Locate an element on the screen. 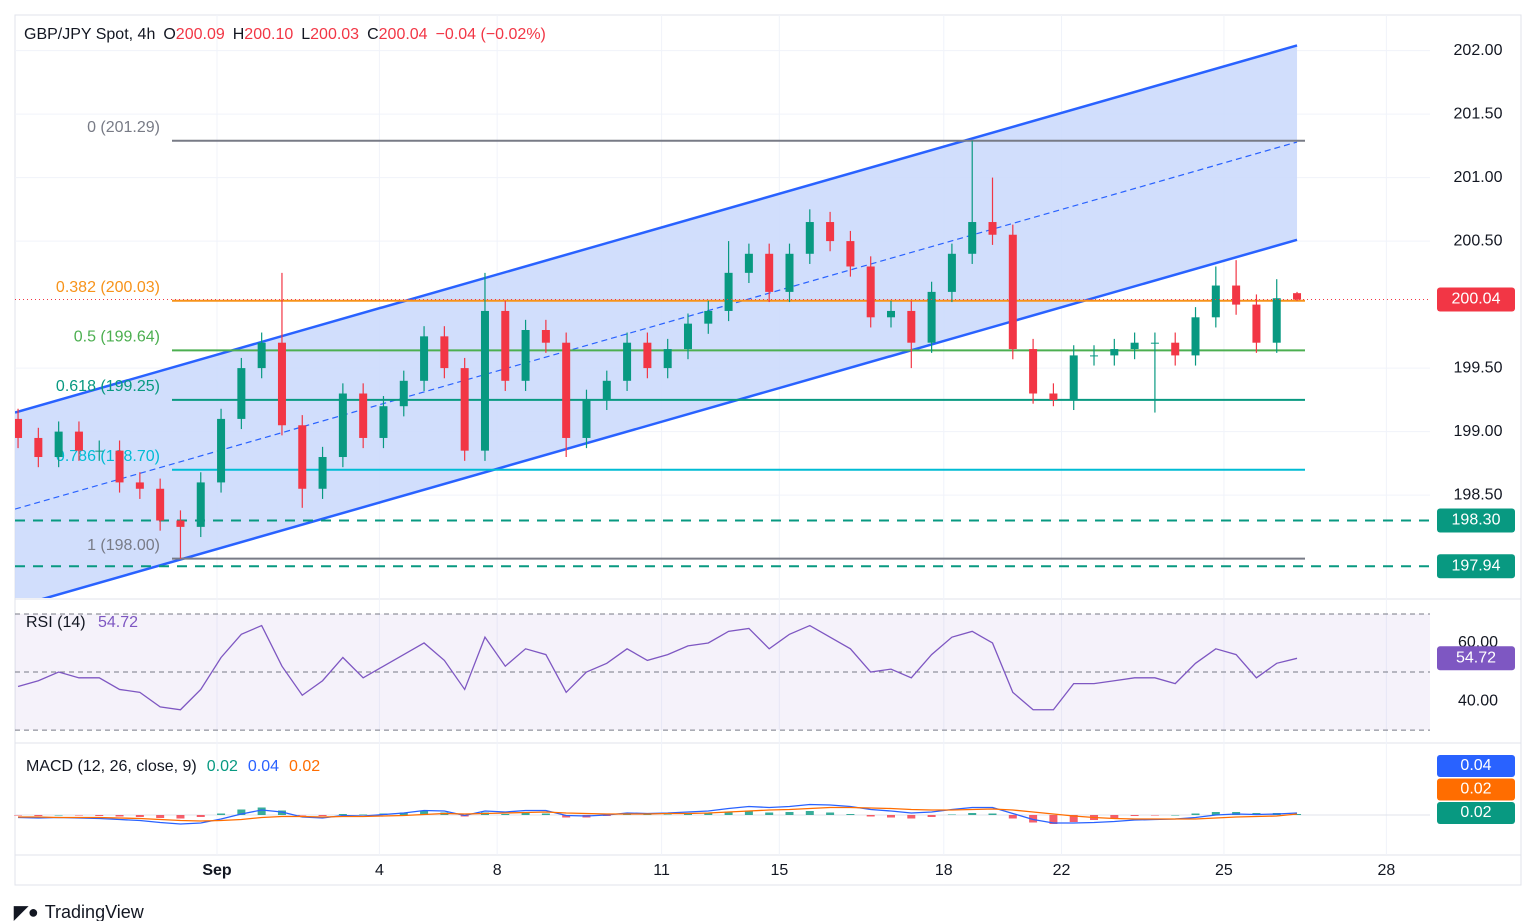 The image size is (1536, 921). x-tick-label: 25 is located at coordinates (1224, 870).